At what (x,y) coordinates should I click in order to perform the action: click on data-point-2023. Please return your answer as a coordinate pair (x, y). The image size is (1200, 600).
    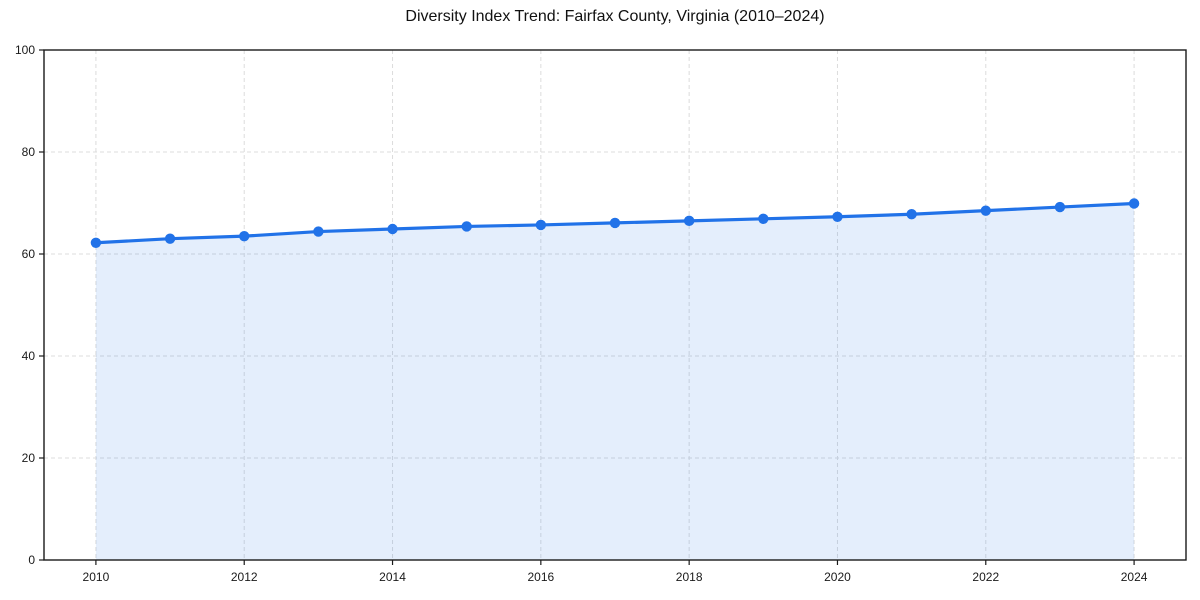
    Looking at the image, I should click on (1060, 207).